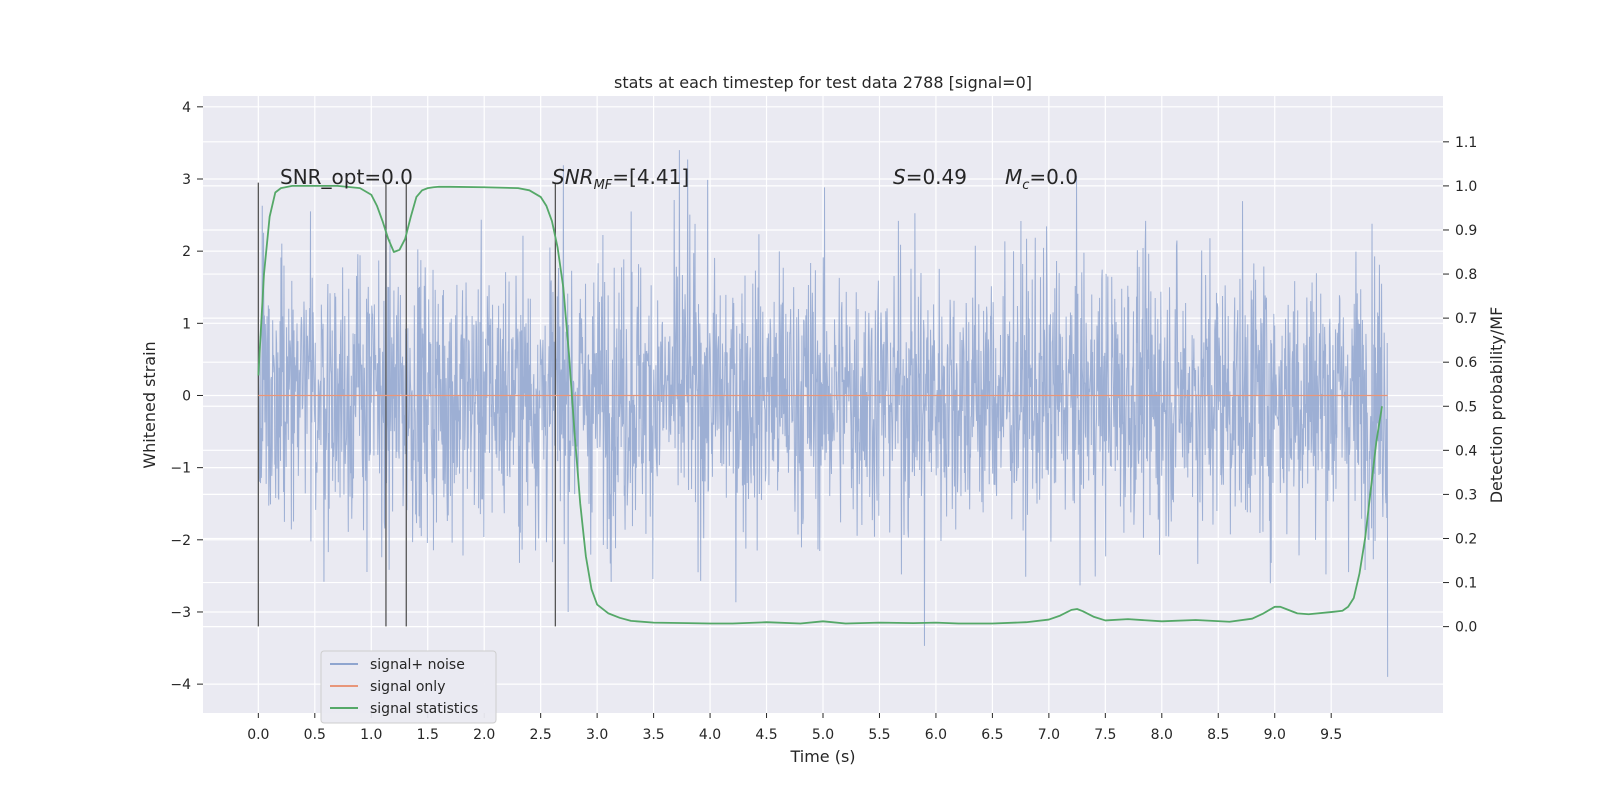 This screenshot has width=1600, height=800. What do you see at coordinates (417, 665) in the screenshot?
I see `legend-label-signal-noise: signal+ noise` at bounding box center [417, 665].